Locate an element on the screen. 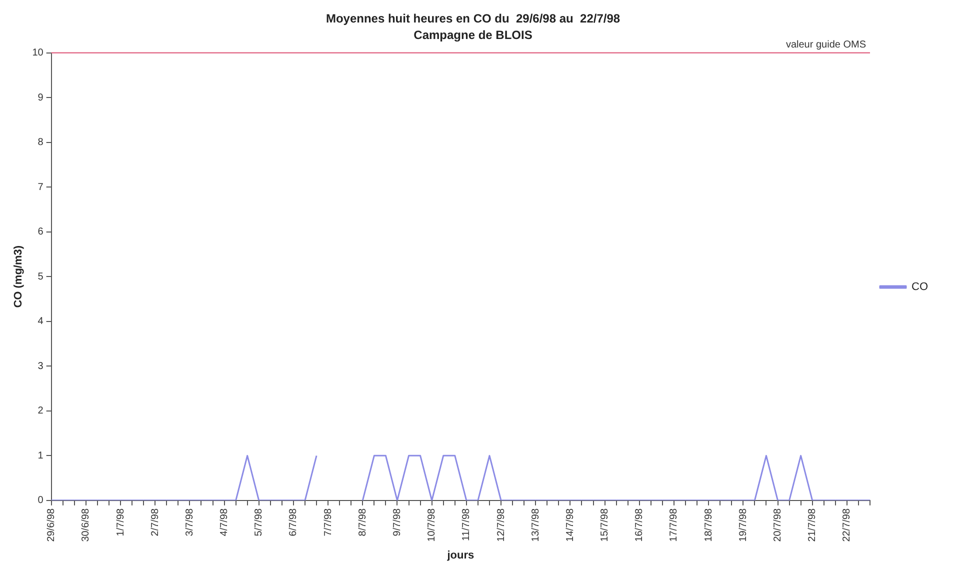 The height and width of the screenshot is (574, 956). y-tick-label: 9 is located at coordinates (41, 98).